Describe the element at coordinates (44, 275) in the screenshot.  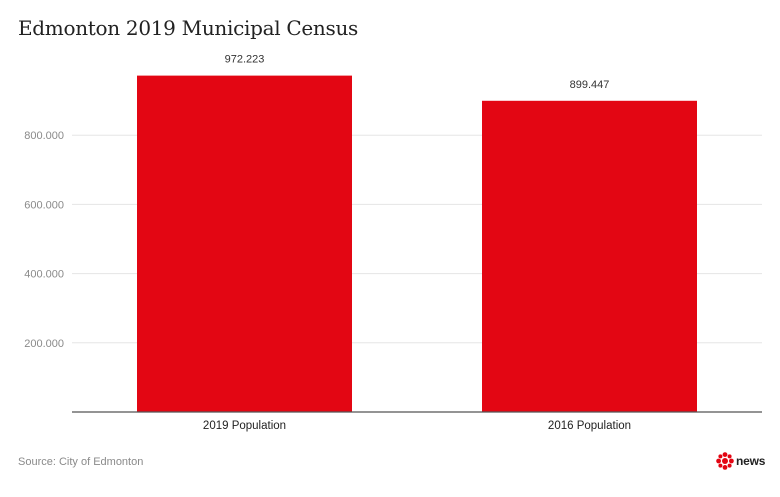
I see `y-tick-label: 400.000` at that location.